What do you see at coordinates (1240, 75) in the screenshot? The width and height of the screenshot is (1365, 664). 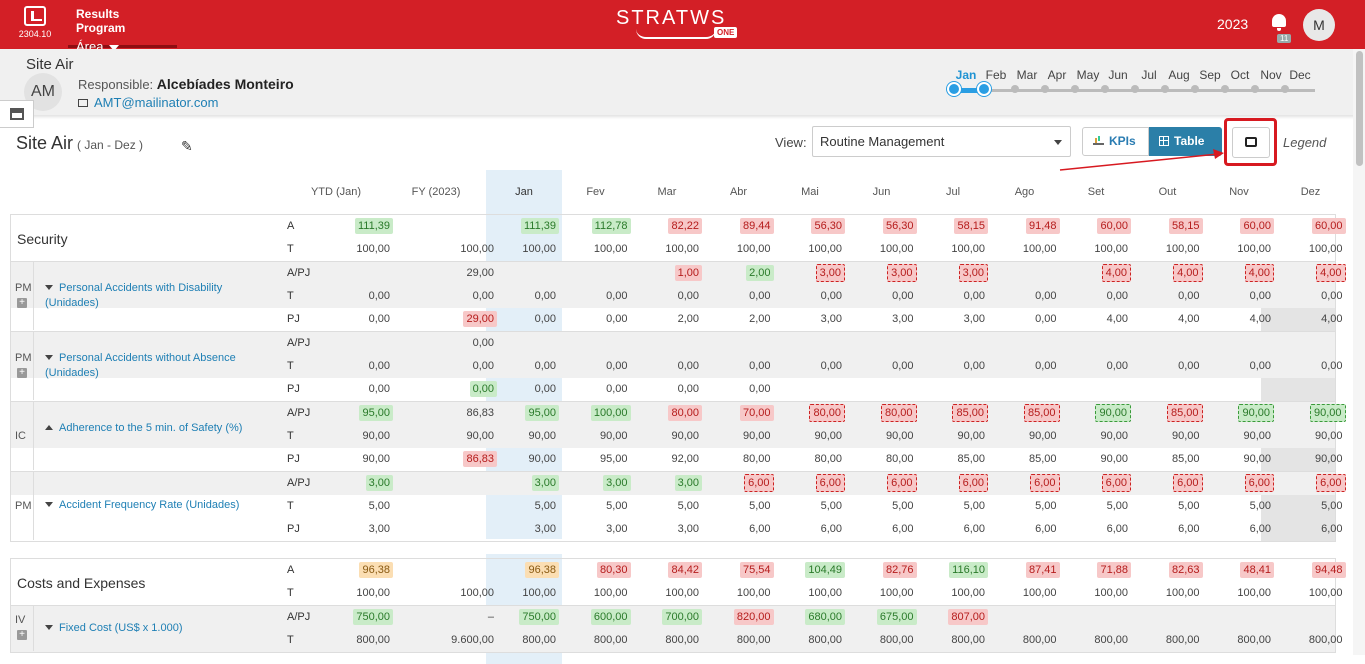 I see `month-label-oct: Oct` at bounding box center [1240, 75].